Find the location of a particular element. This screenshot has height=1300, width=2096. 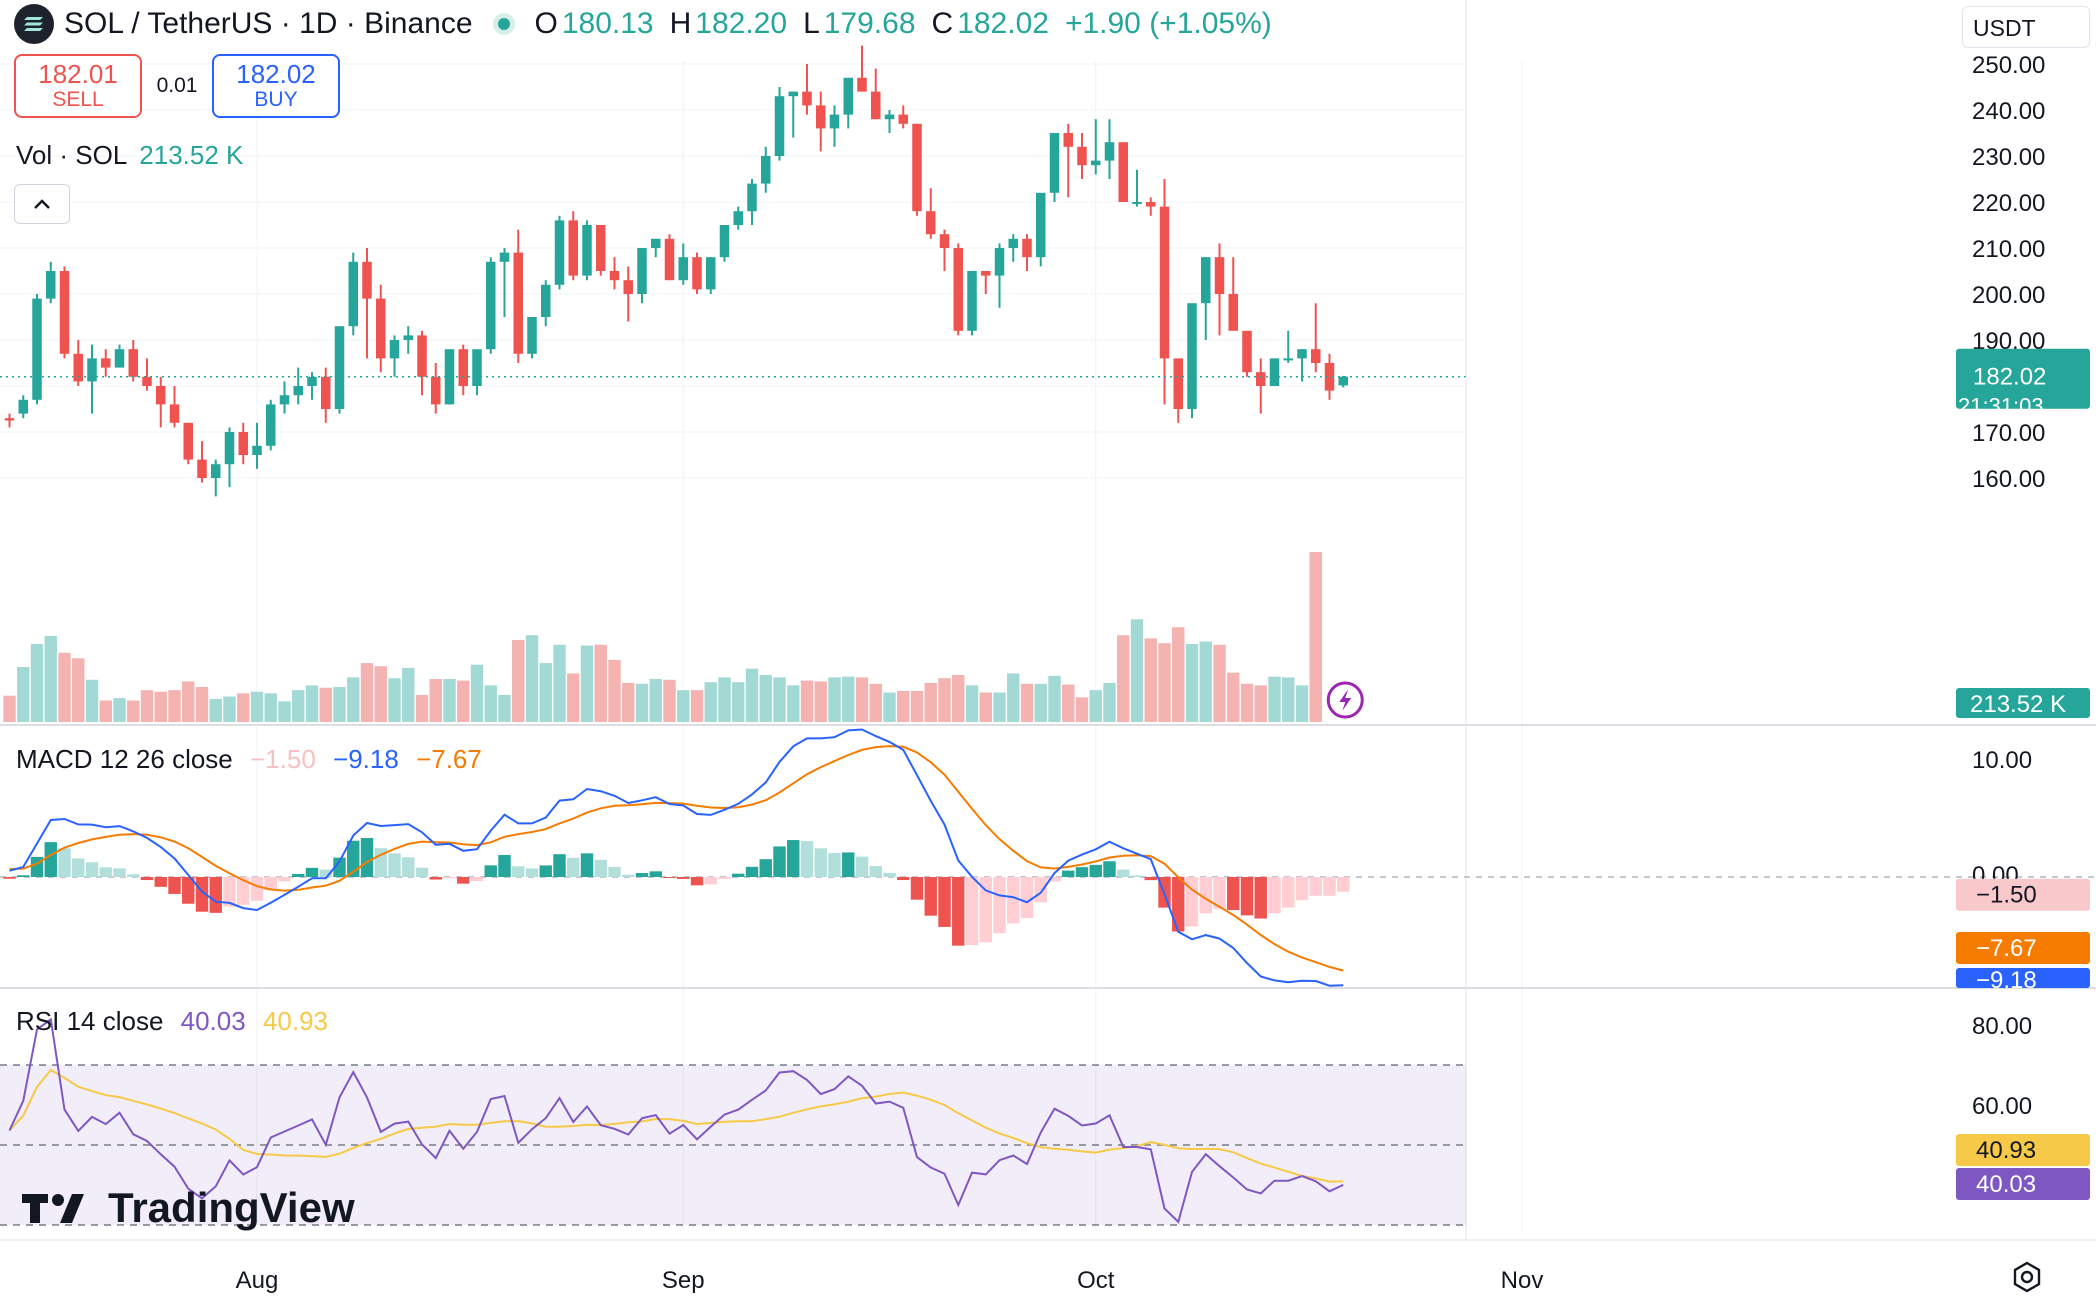

symbol-title: SOL / TetherUS · 1D · Binance is located at coordinates (268, 23).